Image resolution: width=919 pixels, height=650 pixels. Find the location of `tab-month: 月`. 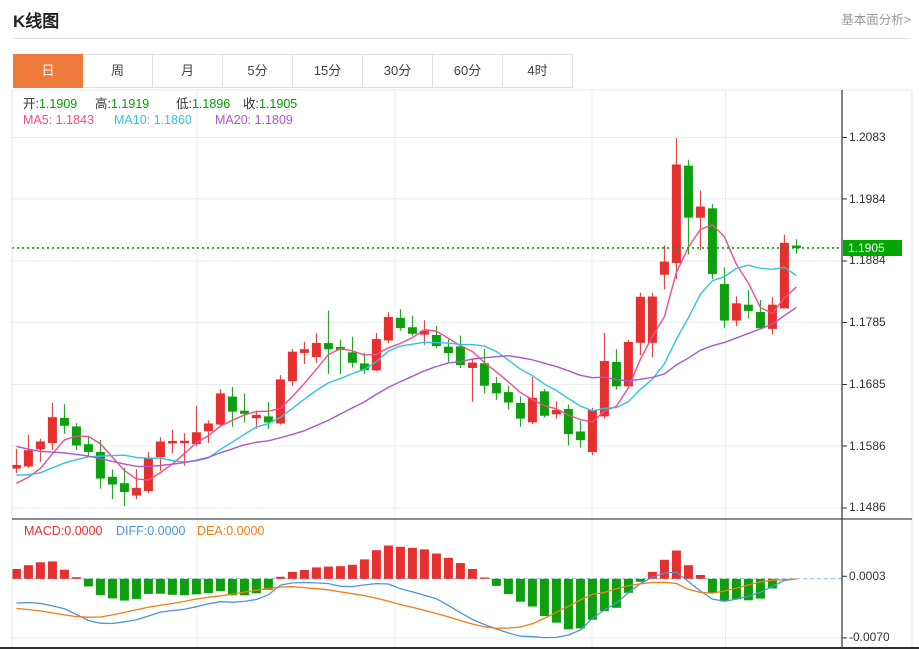

tab-month: 月 is located at coordinates (188, 71).